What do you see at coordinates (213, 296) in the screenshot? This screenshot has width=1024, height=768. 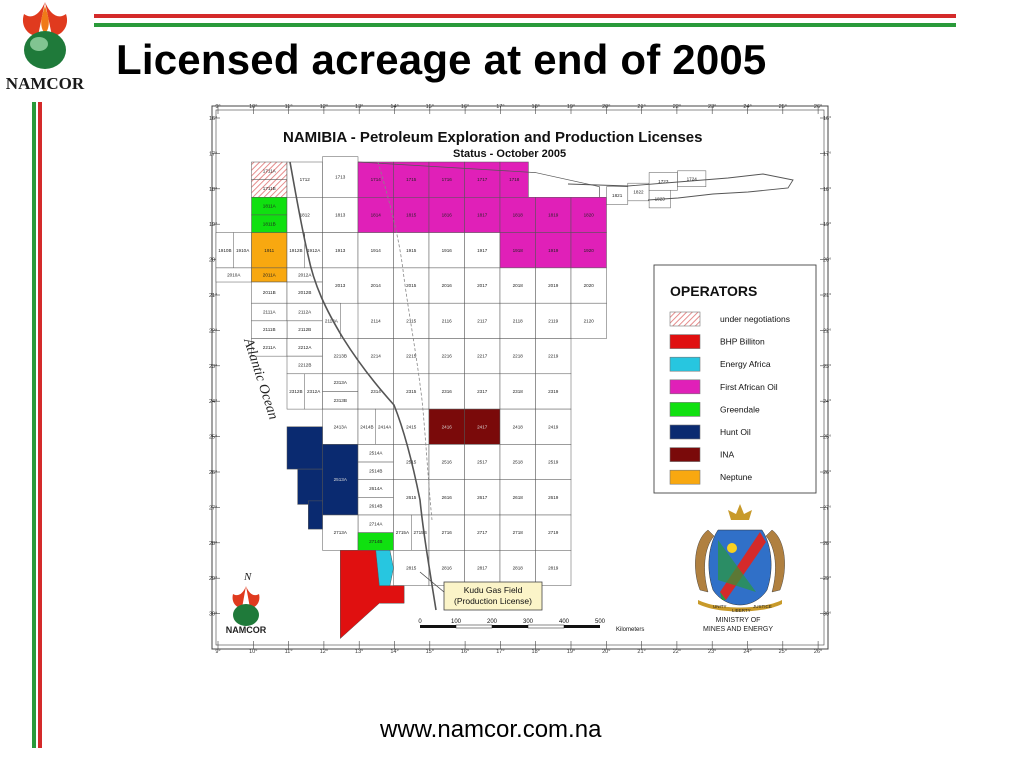 I see `latitude-label: 21°` at bounding box center [213, 296].